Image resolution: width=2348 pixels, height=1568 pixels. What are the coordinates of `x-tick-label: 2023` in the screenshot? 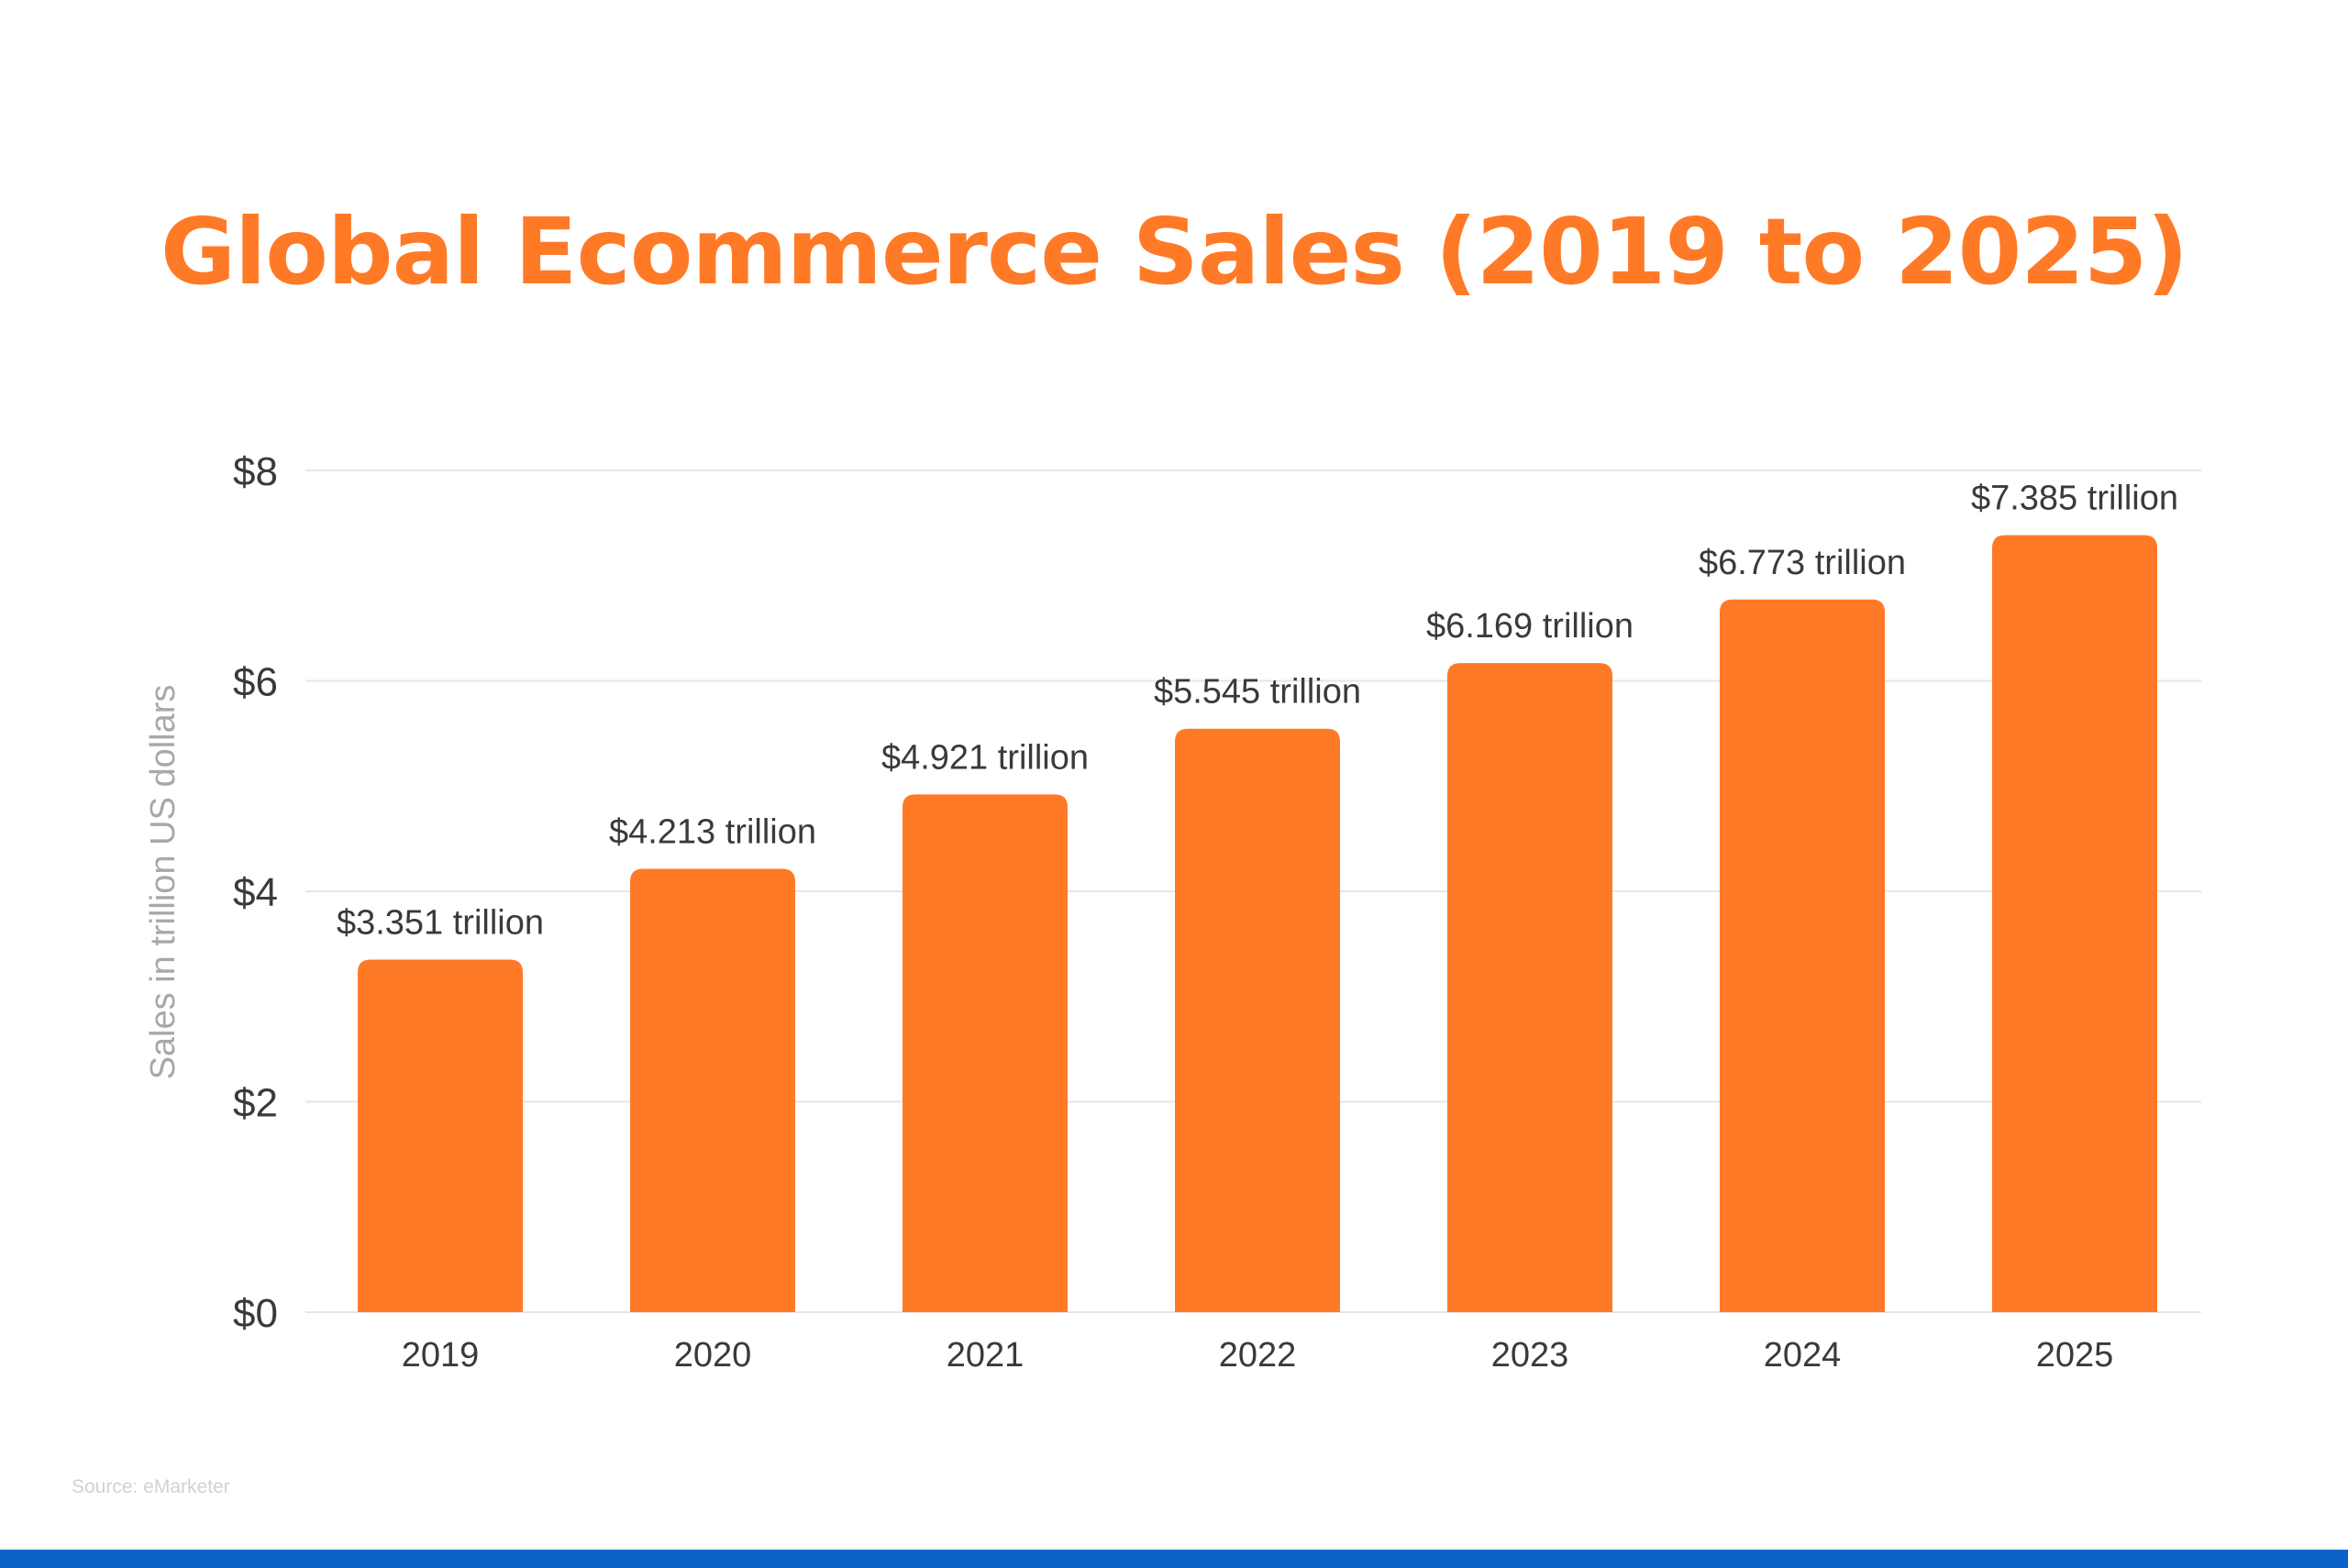 It's located at (1530, 1356).